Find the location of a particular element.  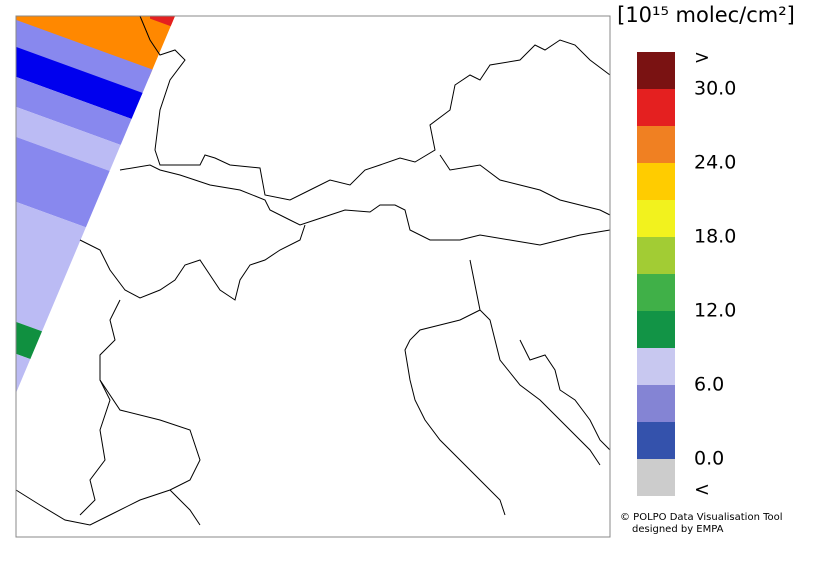

satellite-swath is located at coordinates (95, 204).